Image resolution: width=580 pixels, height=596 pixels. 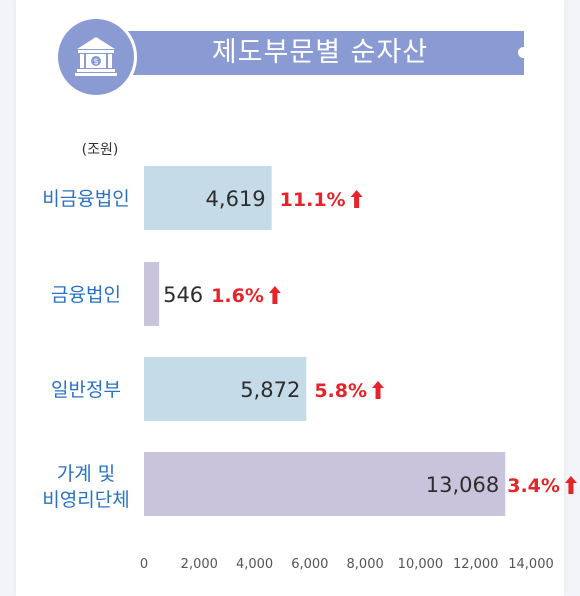 What do you see at coordinates (476, 564) in the screenshot?
I see `x-tick-label: 12,000` at bounding box center [476, 564].